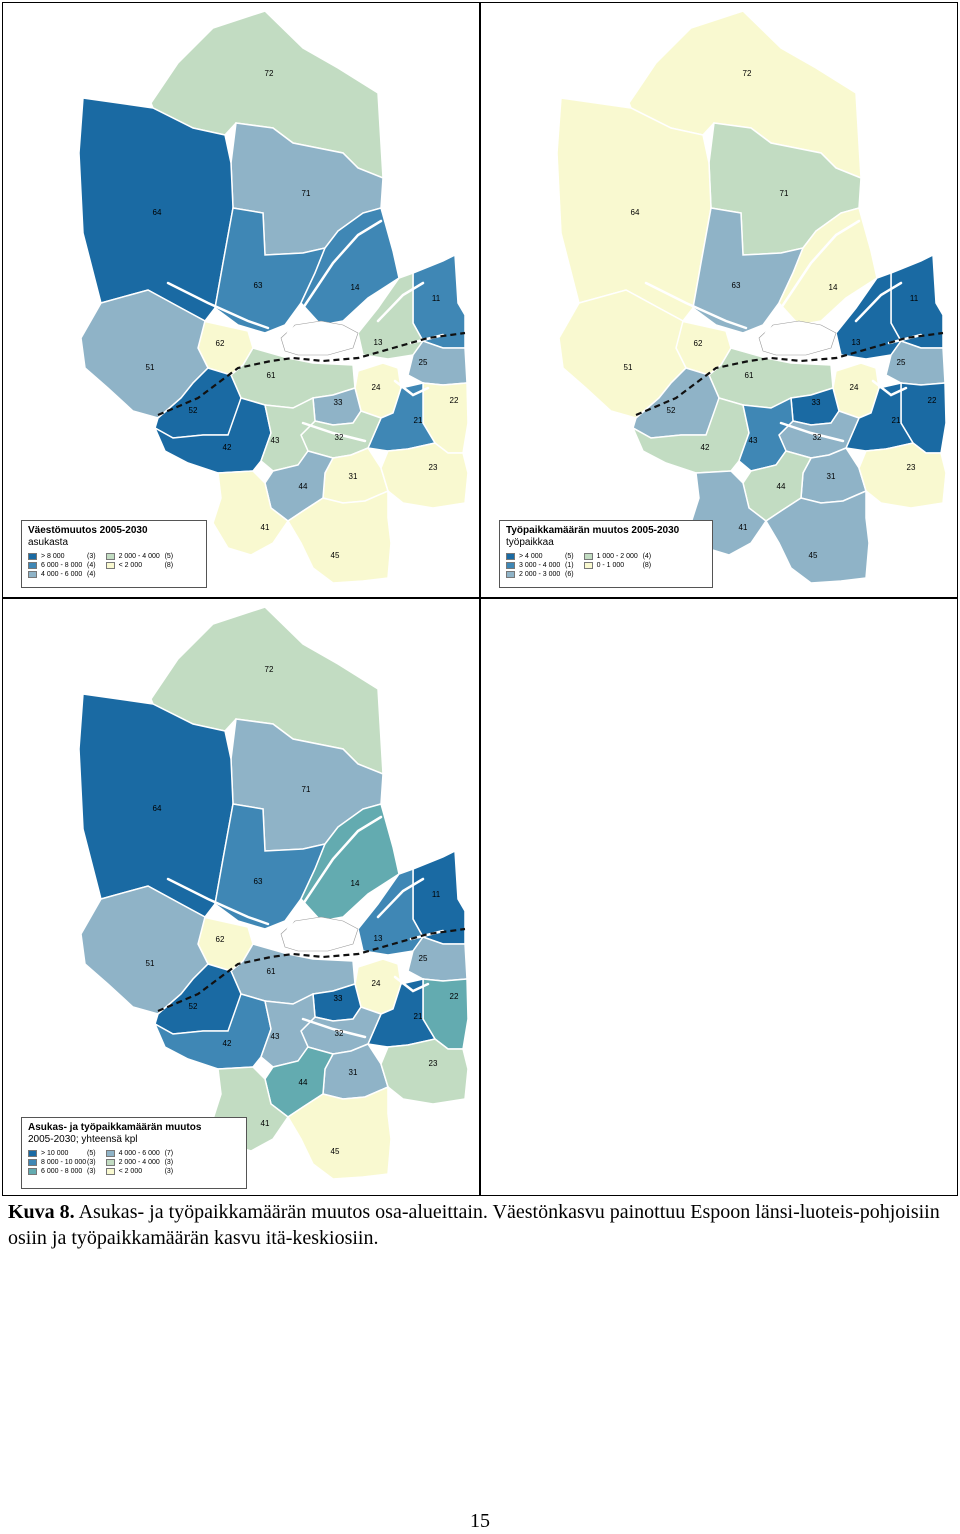  I want to click on legend-count: (8), so click(647, 565).